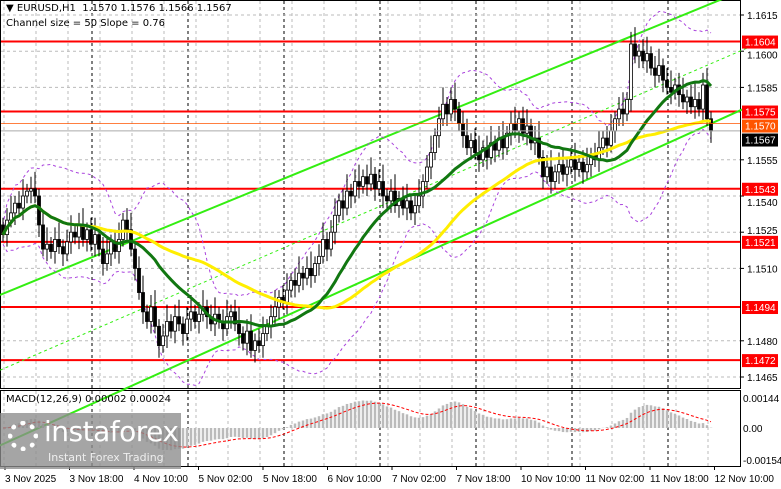  Describe the element at coordinates (97, 479) in the screenshot. I see `x-tick-label: 3 Nov 18:00` at that location.